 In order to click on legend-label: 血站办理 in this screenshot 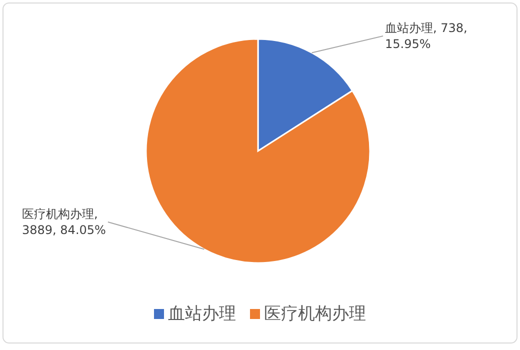, I will do `click(202, 314)`.